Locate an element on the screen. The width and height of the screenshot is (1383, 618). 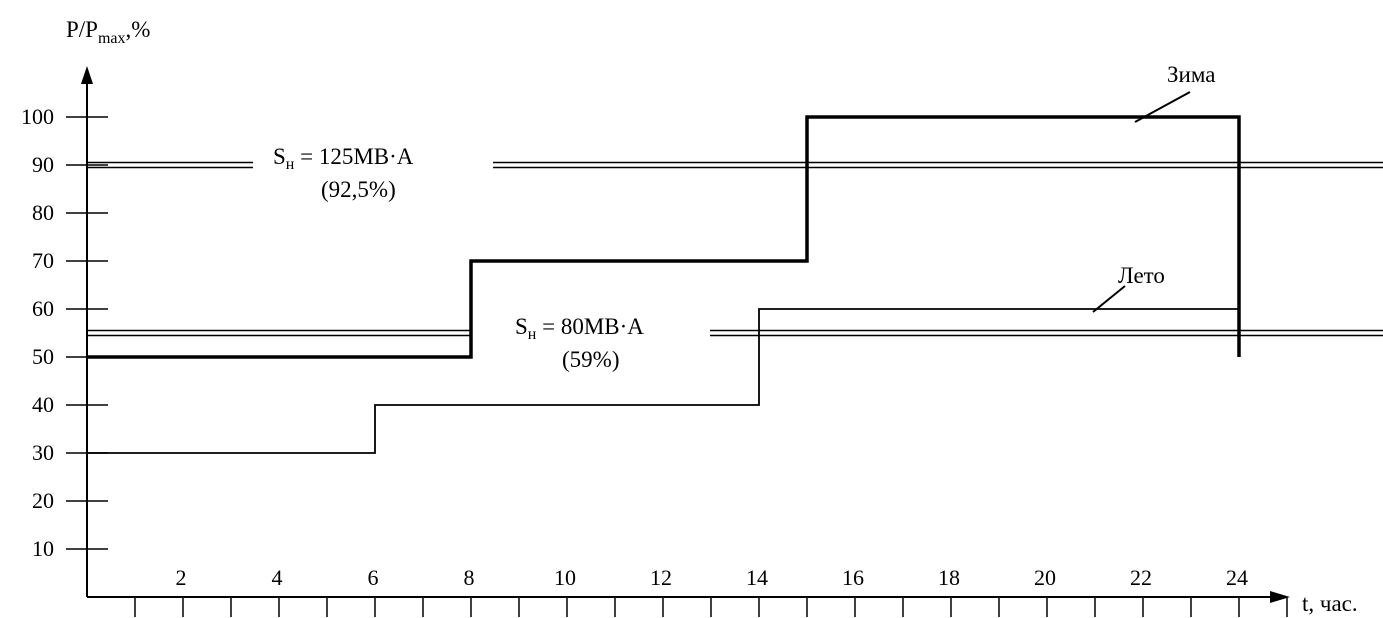
x-tick-label: 14 is located at coordinates (757, 577).